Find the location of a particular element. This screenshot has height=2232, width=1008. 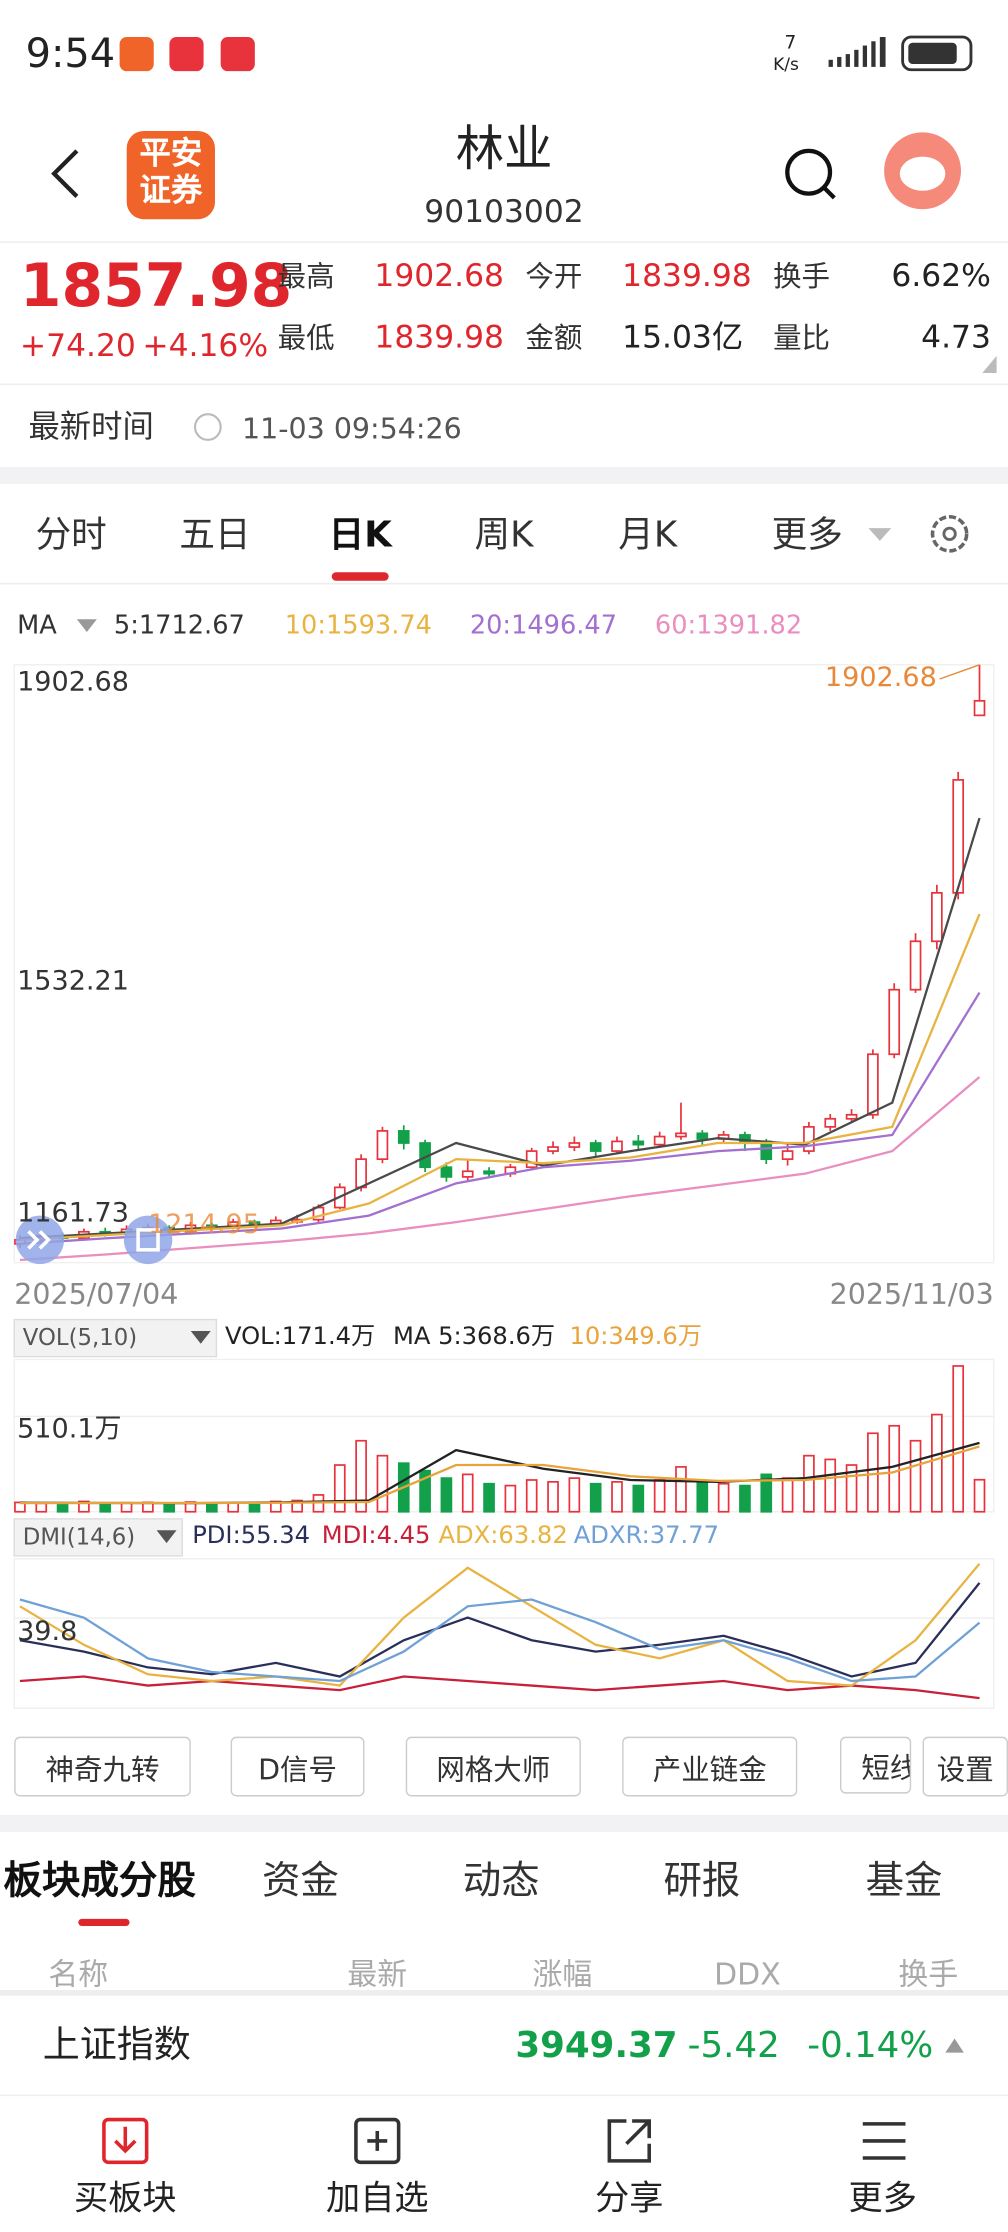

high-marker is located at coordinates (959, 672).